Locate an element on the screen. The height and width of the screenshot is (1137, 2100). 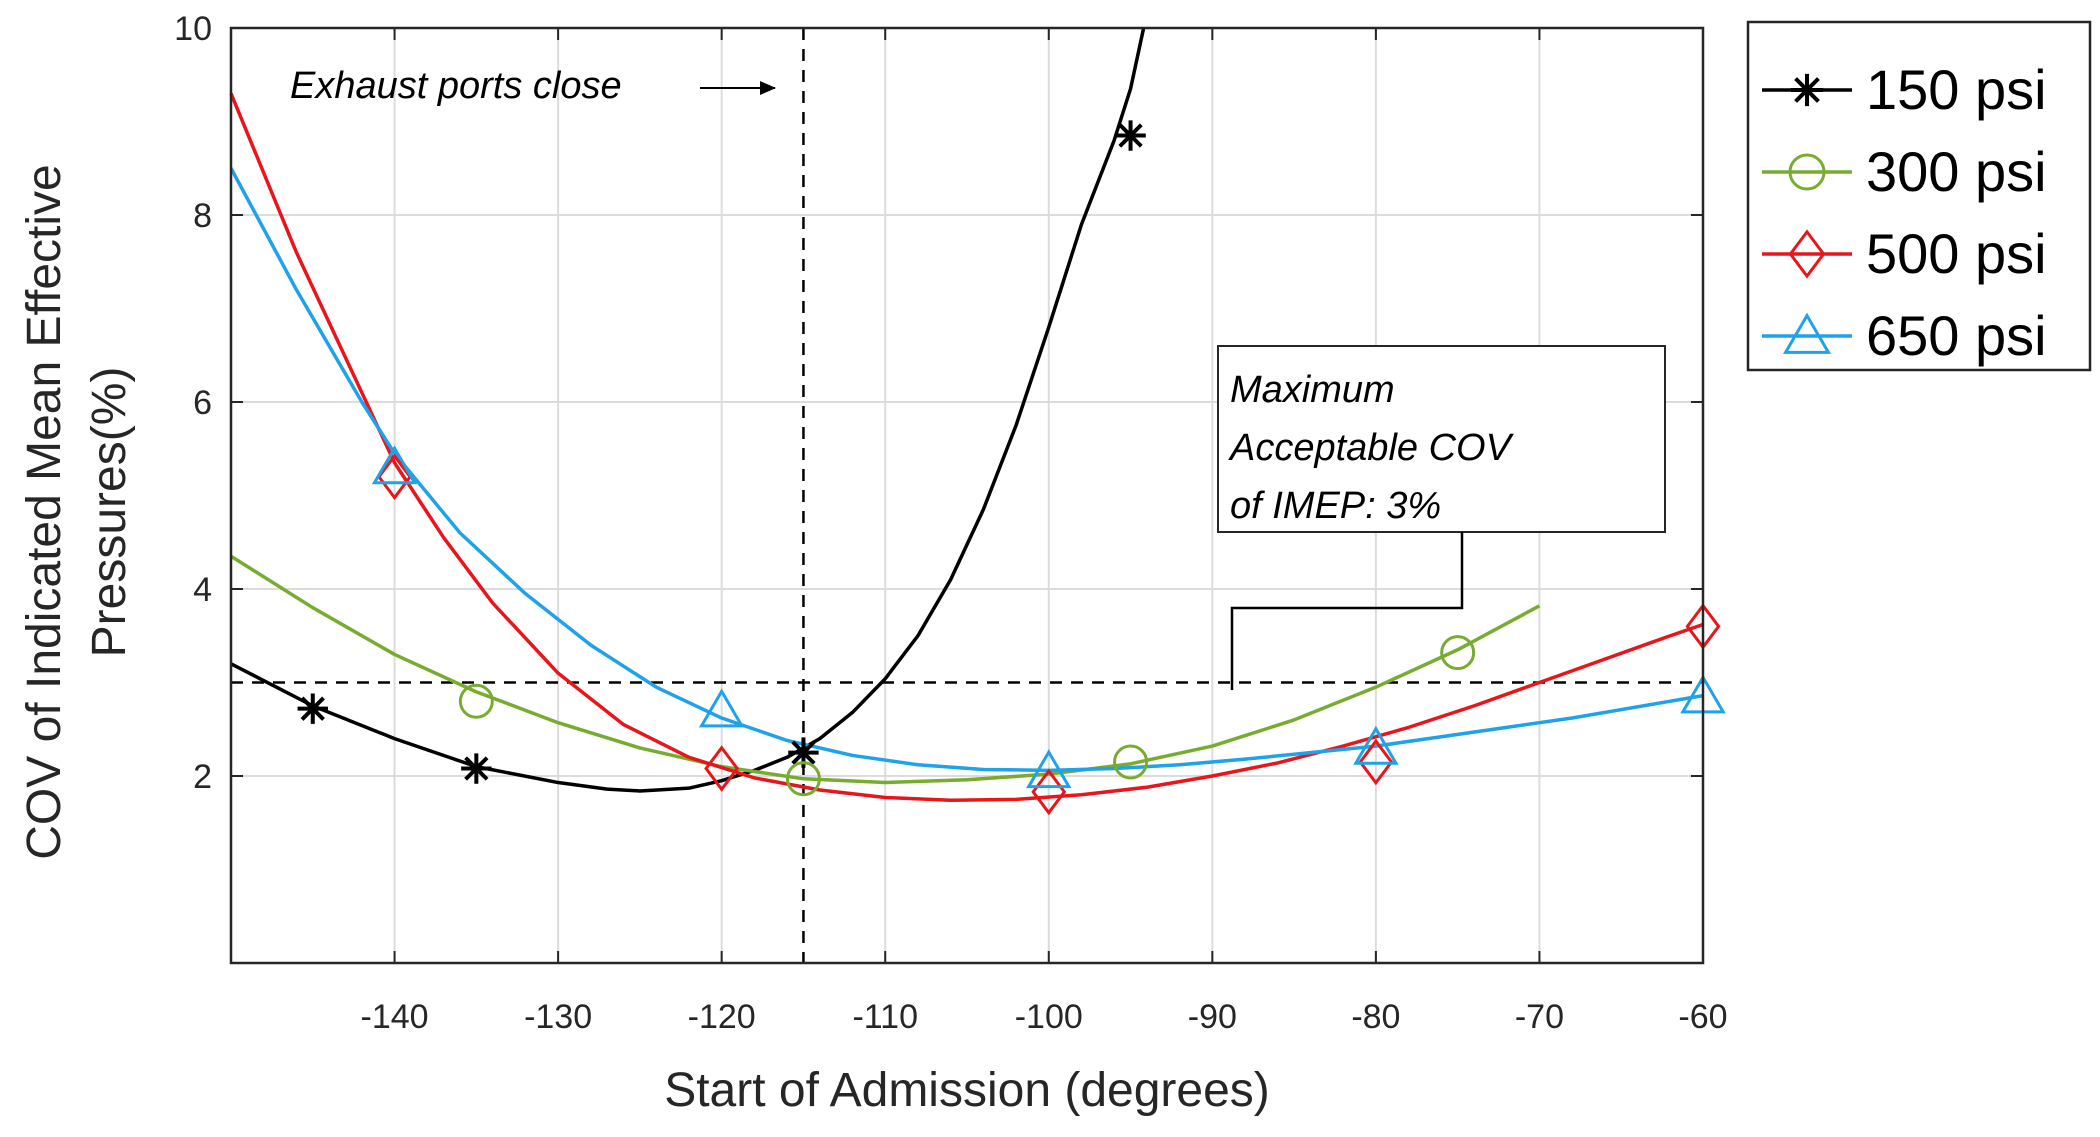
y-tick-label: 6 is located at coordinates (202, 403).